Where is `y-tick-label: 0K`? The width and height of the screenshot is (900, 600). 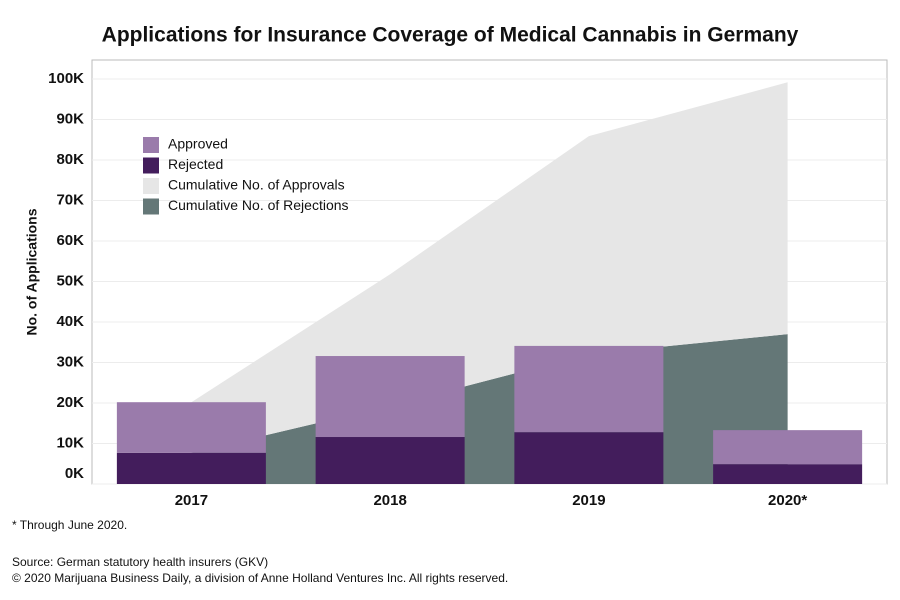
y-tick-label: 0K is located at coordinates (74, 473).